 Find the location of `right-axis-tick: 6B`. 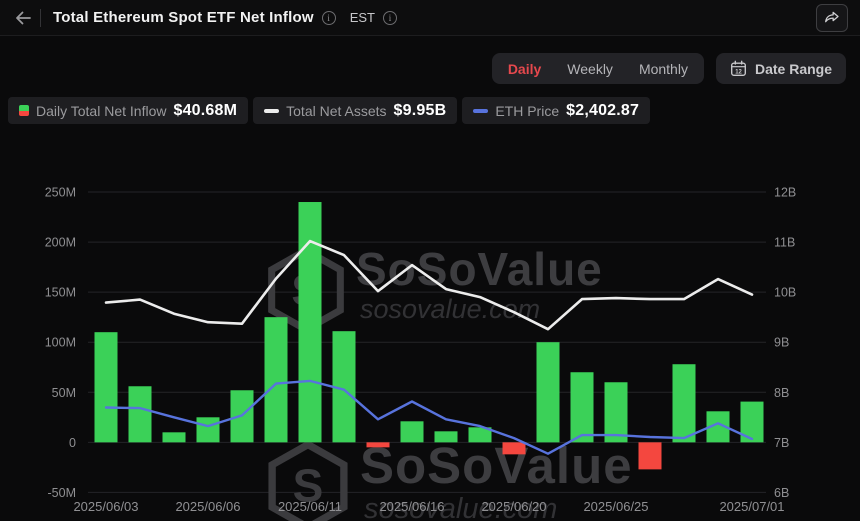

right-axis-tick: 6B is located at coordinates (781, 493).